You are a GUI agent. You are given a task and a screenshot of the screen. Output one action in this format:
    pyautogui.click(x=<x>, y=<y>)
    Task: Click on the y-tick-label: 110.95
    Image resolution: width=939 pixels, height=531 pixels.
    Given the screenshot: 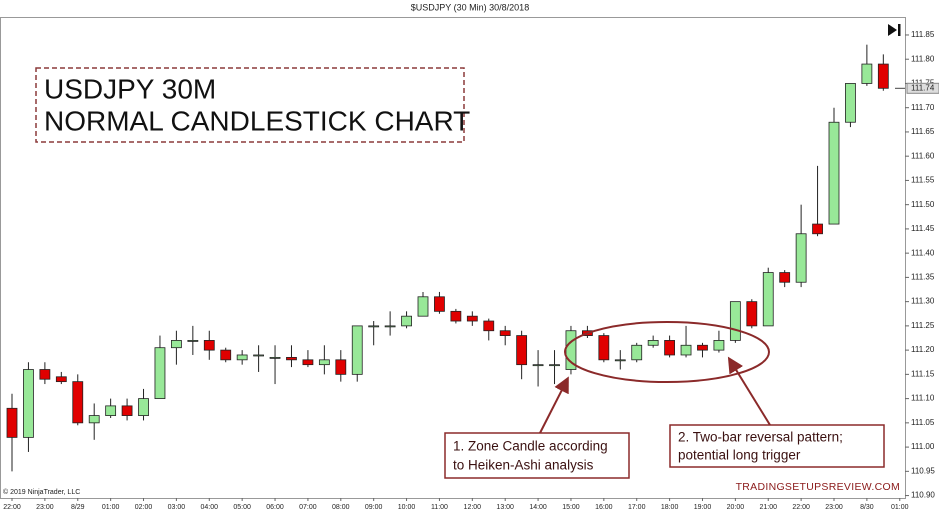 What is the action you would take?
    pyautogui.click(x=923, y=470)
    